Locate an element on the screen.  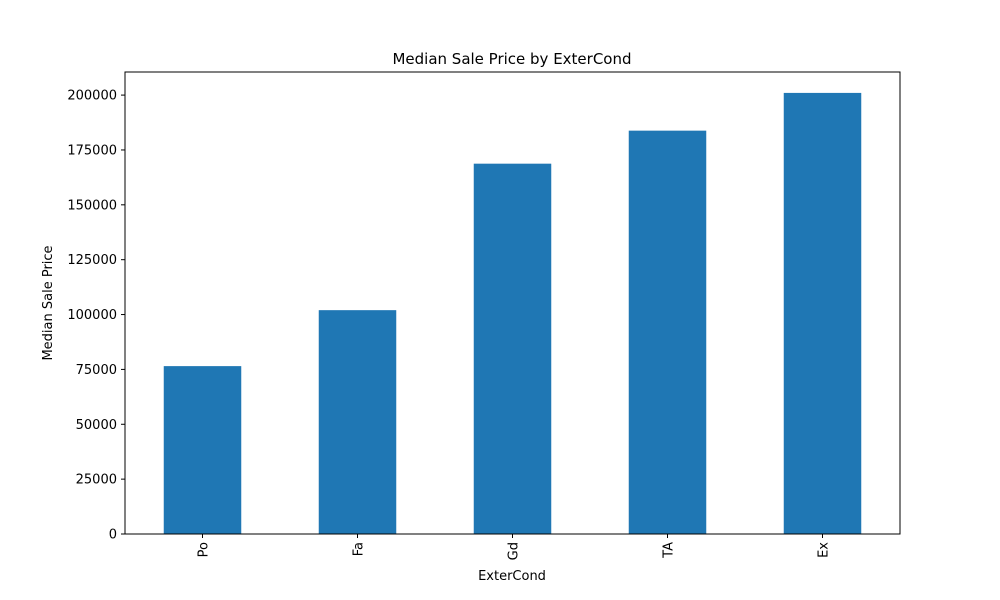
bar-ta is located at coordinates (667, 332).